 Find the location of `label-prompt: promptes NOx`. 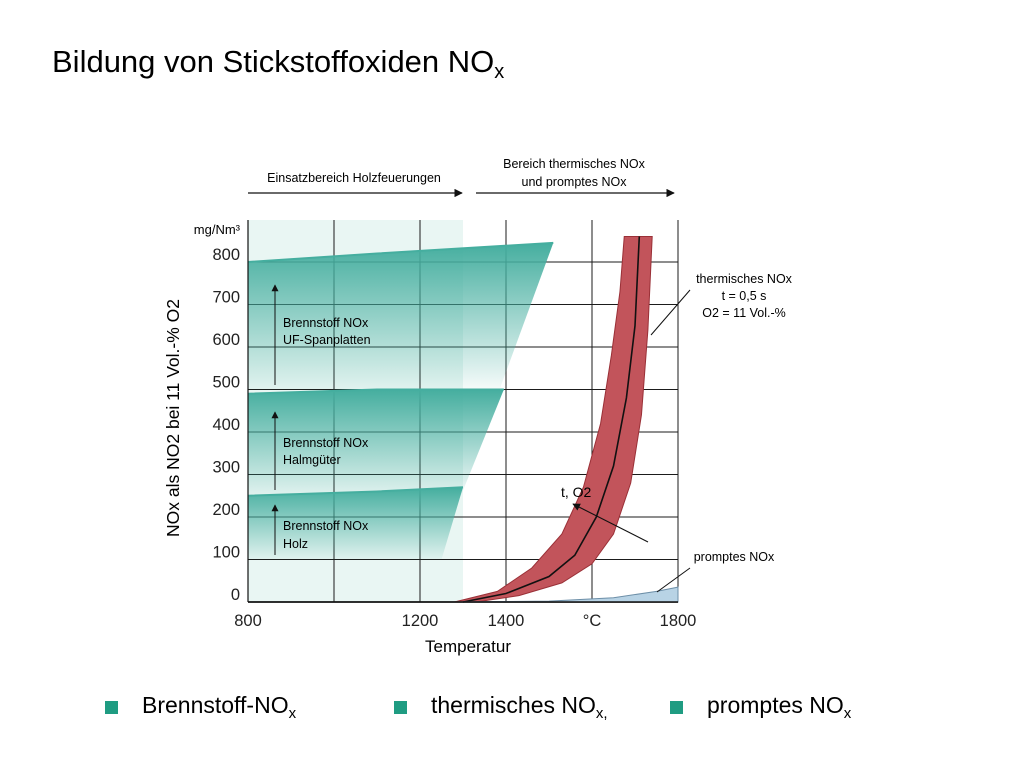

label-prompt: promptes NOx is located at coordinates (734, 557).